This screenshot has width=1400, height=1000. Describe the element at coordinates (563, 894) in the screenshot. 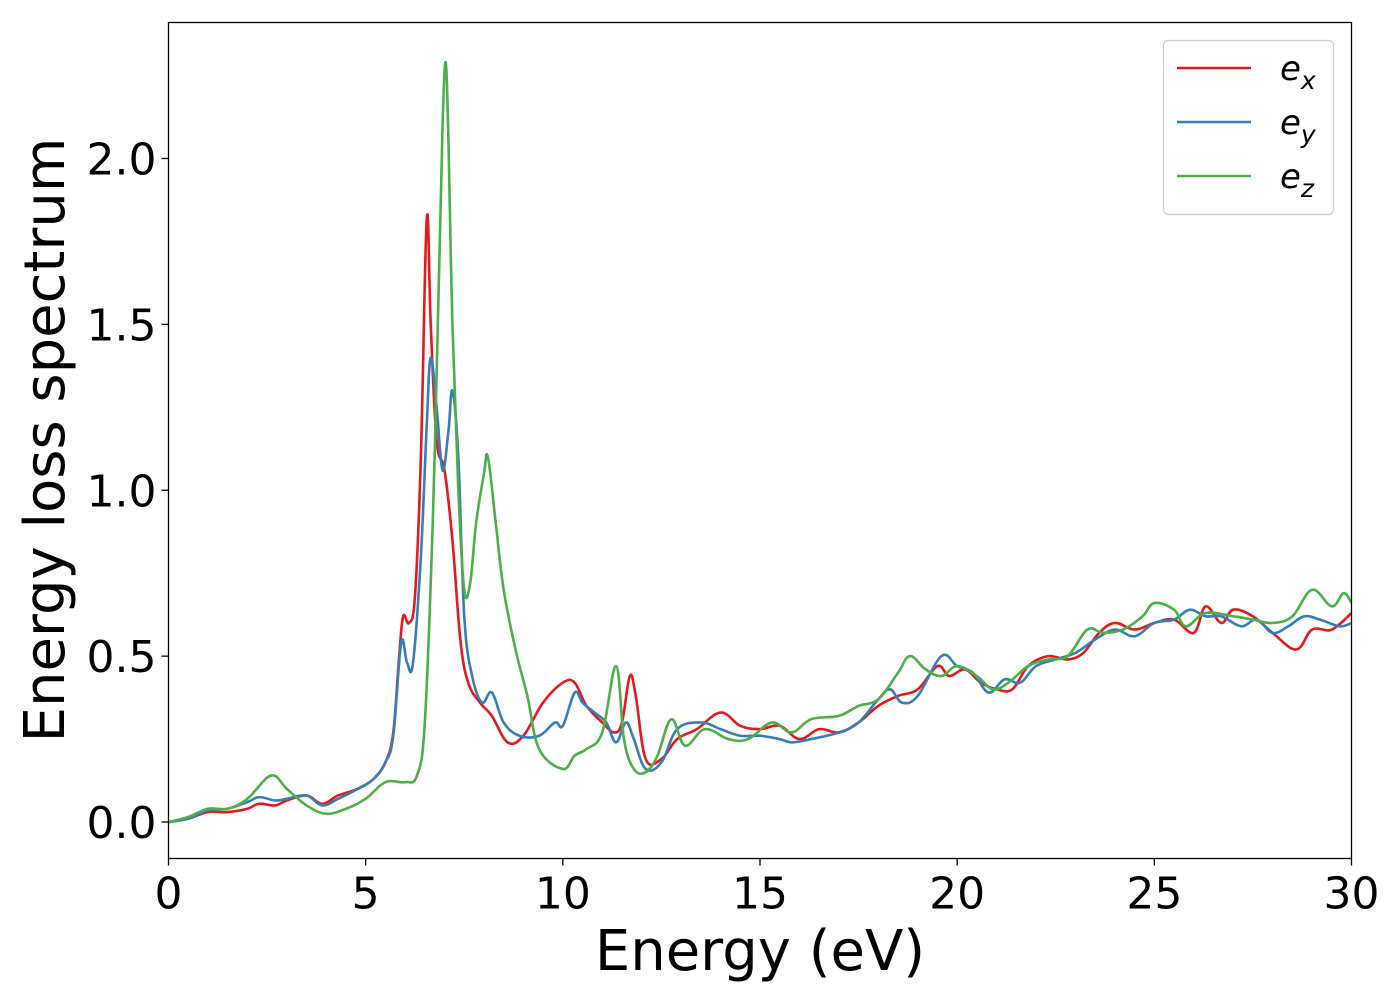

I see `x-tick-label: 10` at that location.